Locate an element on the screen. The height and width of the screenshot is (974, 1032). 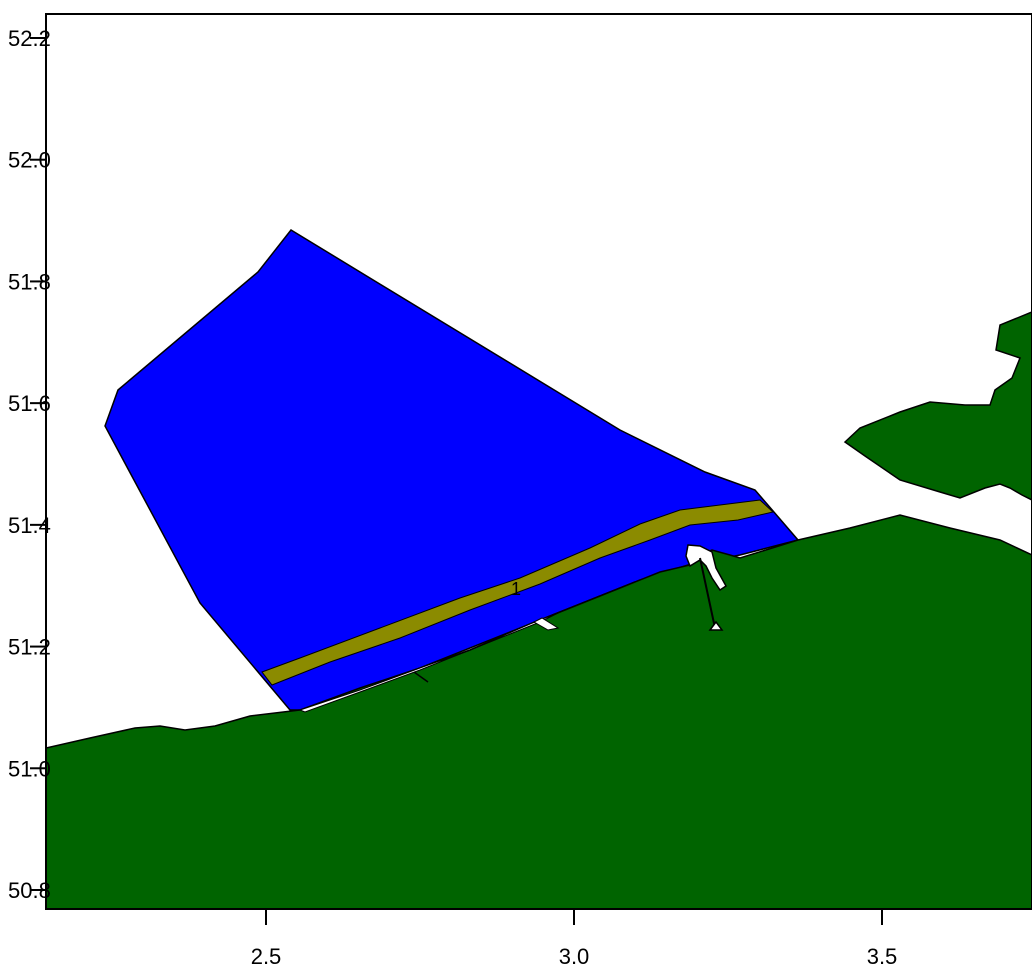
buffer-band is located at coordinates (518, 592).